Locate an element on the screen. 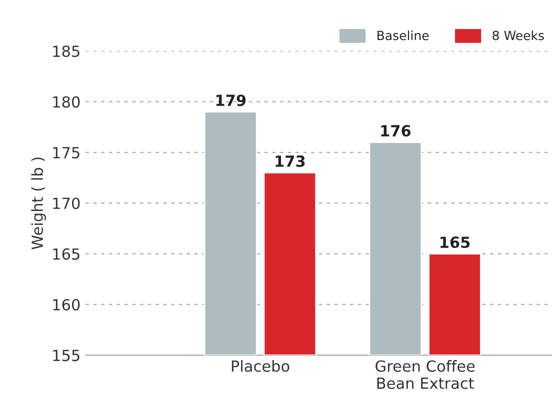 The image size is (552, 405). legend-label: 8 Weeks is located at coordinates (518, 35).